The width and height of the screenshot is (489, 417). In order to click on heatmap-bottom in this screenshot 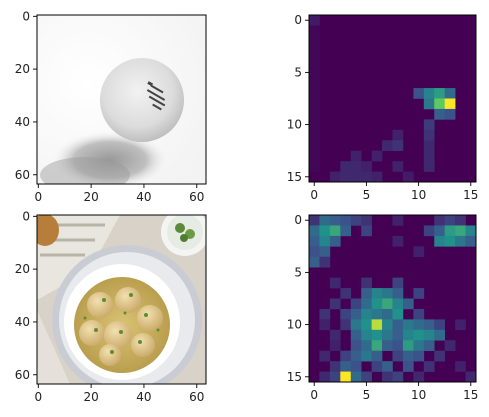, I will do `click(393, 299)`.